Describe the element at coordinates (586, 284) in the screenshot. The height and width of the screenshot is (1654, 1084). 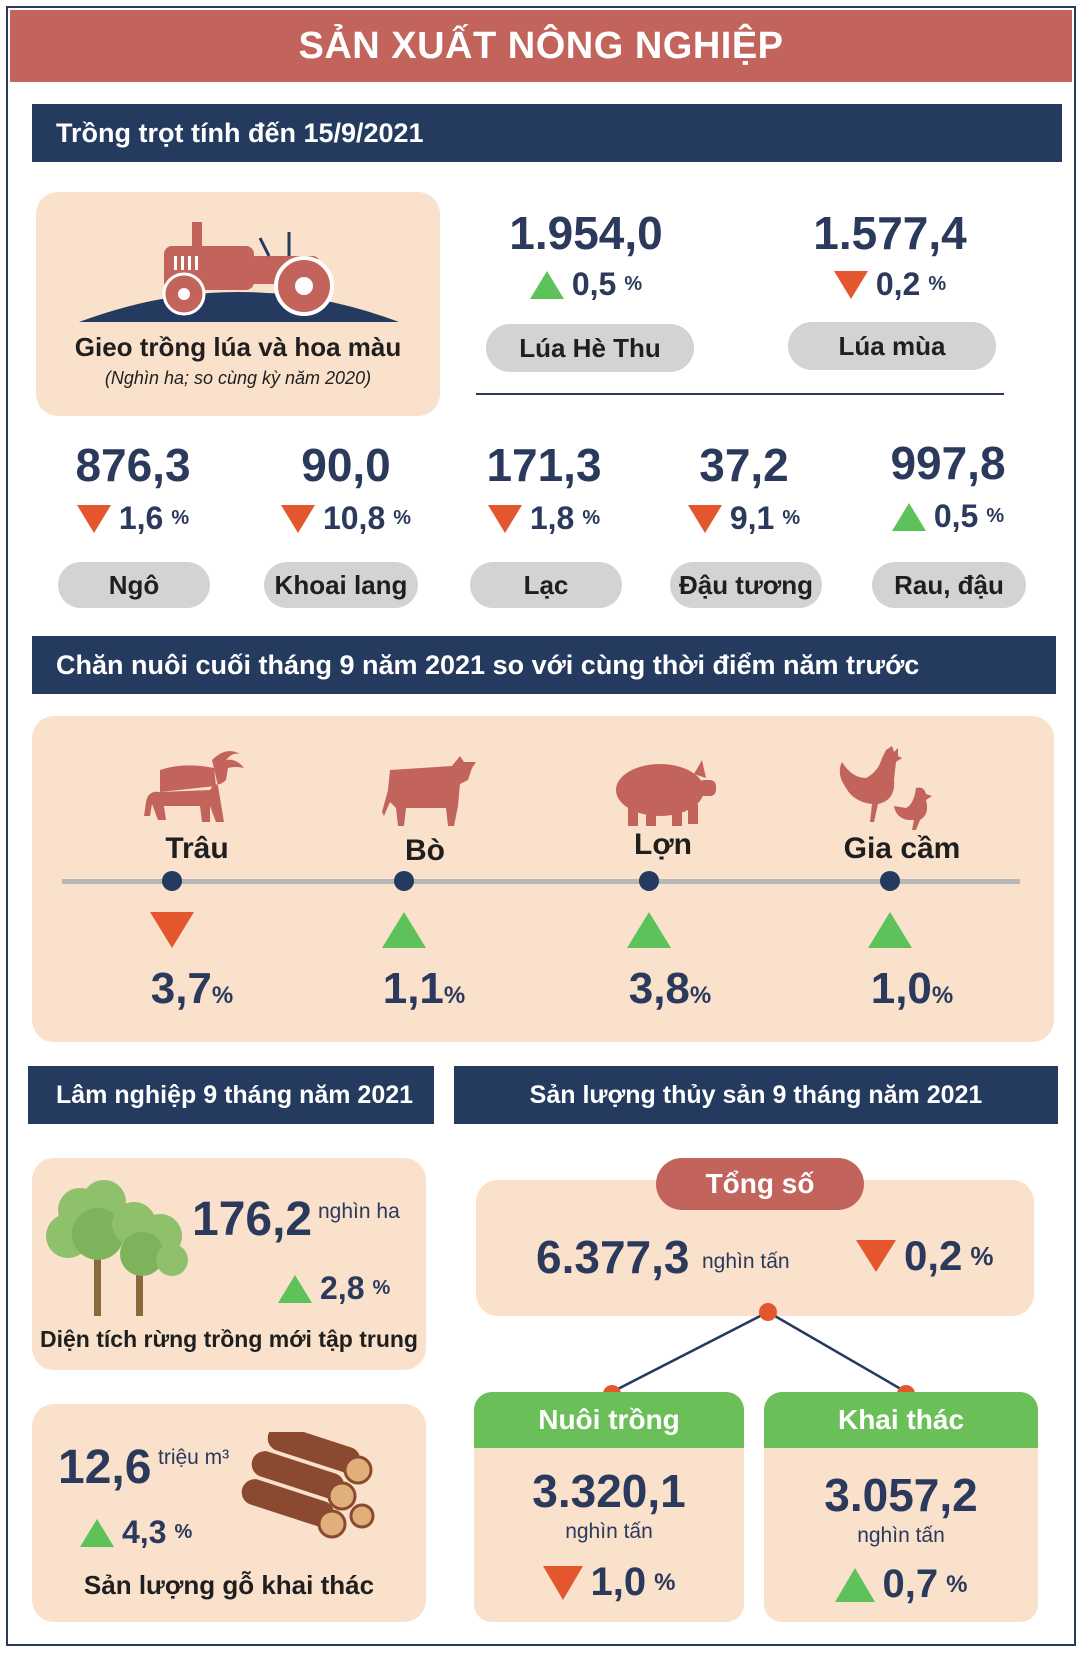
I see `stat-change: 0,5%` at that location.